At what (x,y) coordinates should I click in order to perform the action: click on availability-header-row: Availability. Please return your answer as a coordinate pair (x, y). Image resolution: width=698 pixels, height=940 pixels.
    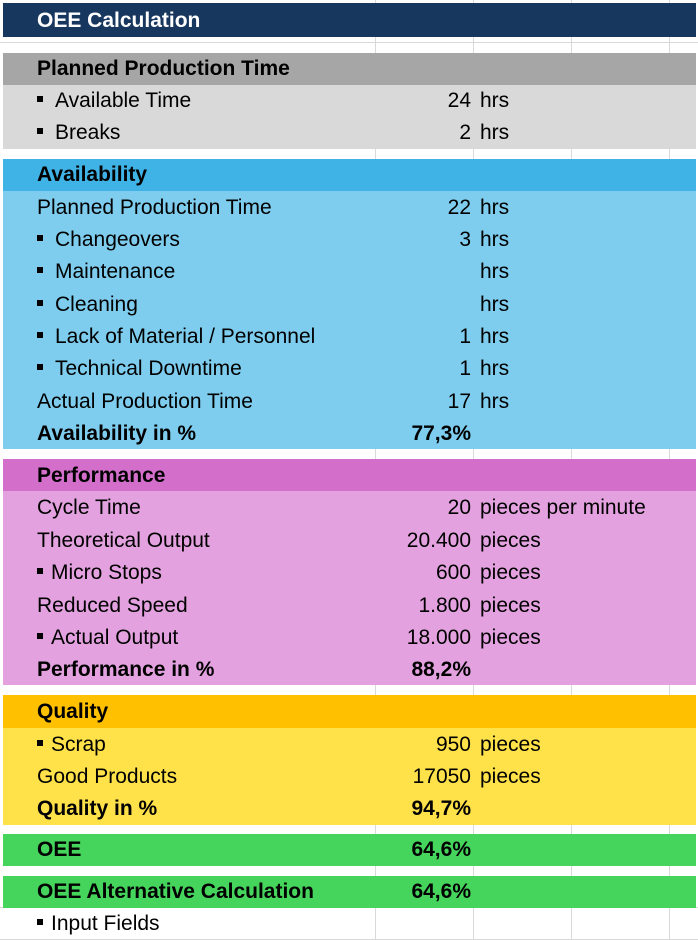
    Looking at the image, I should click on (349, 175).